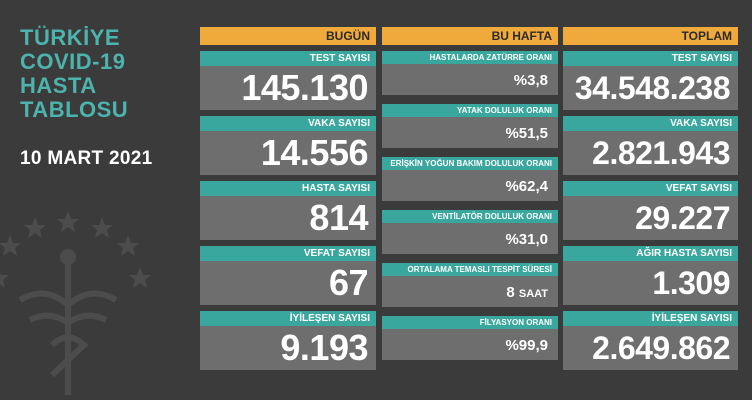 Image resolution: width=752 pixels, height=400 pixels. What do you see at coordinates (470, 238) in the screenshot?
I see `card-value: %31,0` at bounding box center [470, 238].